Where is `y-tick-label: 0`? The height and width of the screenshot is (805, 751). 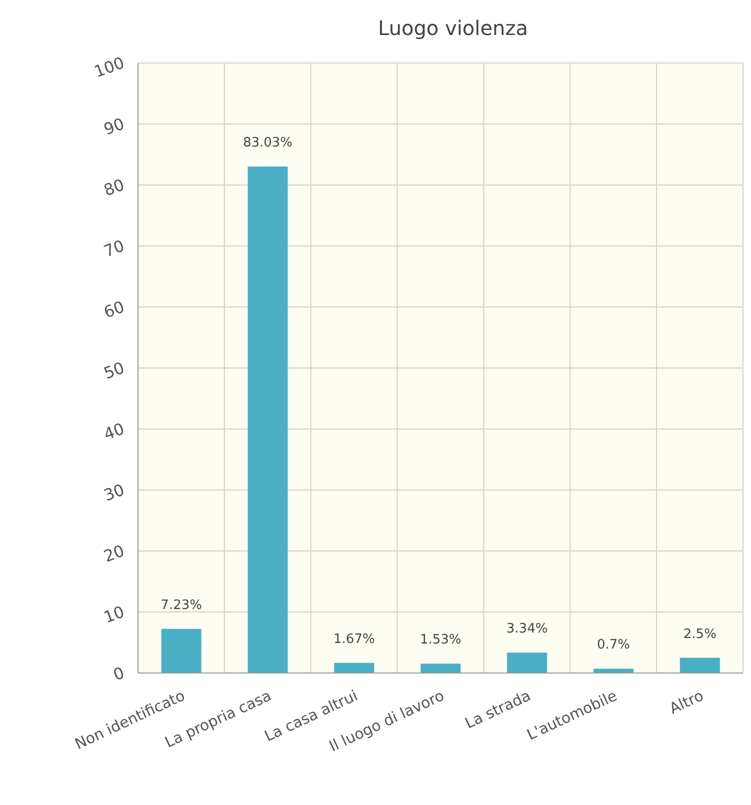 y-tick-label: 0 is located at coordinates (118, 673).